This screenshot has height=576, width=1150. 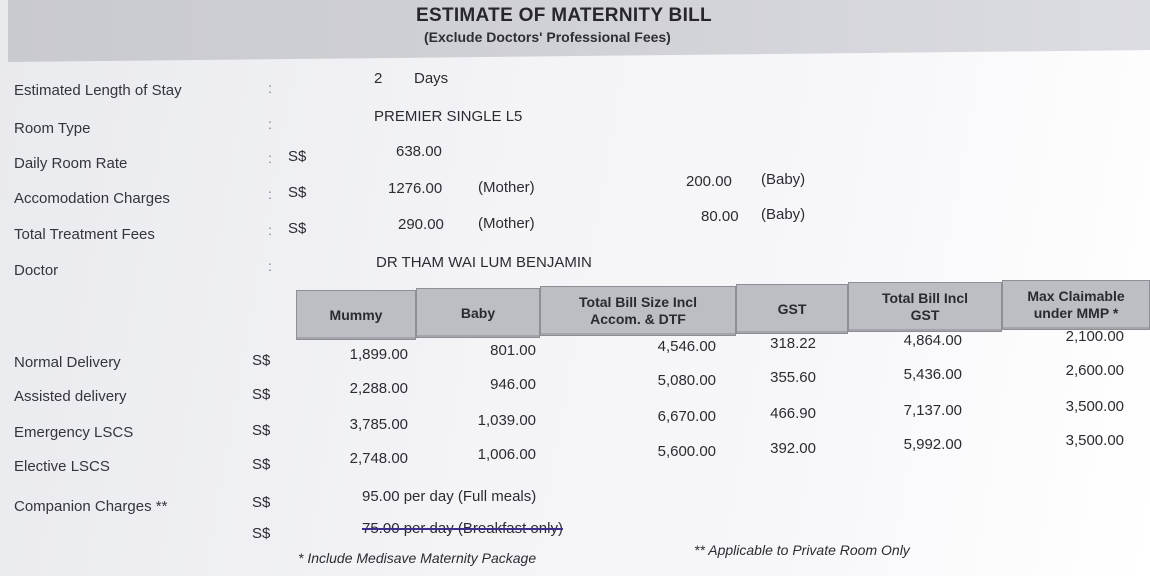 I want to click on treatment-mother-value: 290.00, so click(x=421, y=224).